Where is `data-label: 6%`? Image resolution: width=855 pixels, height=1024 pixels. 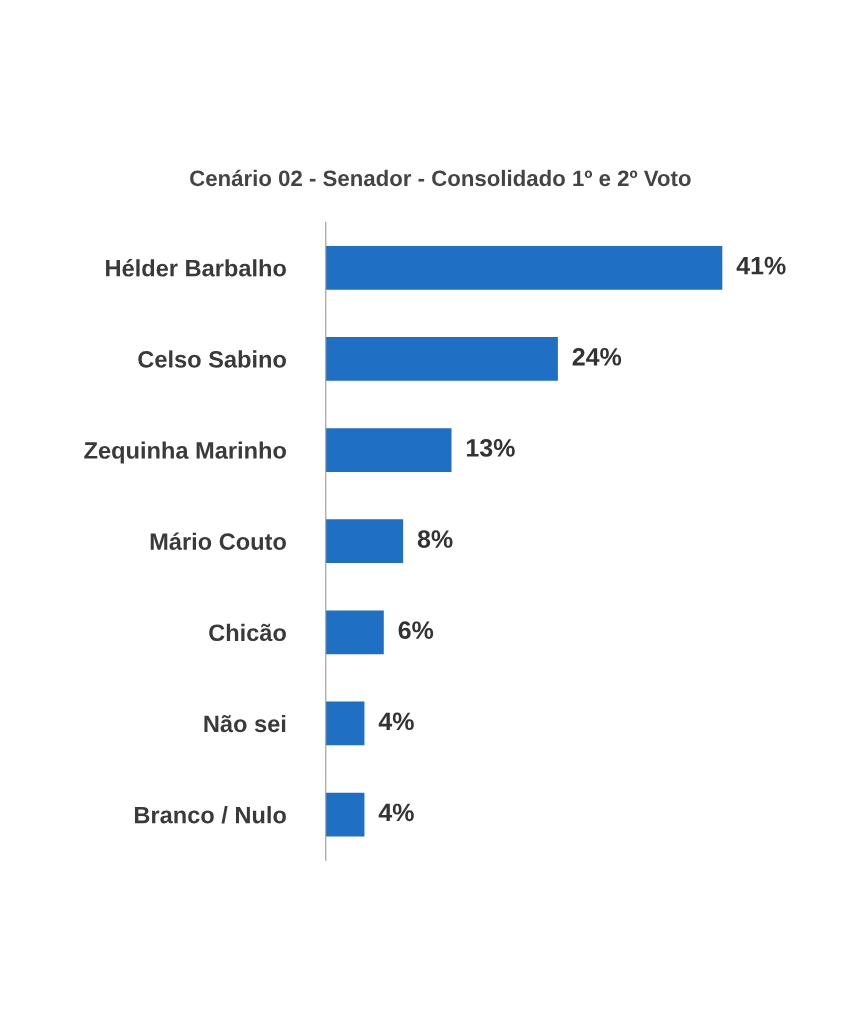 data-label: 6% is located at coordinates (416, 630).